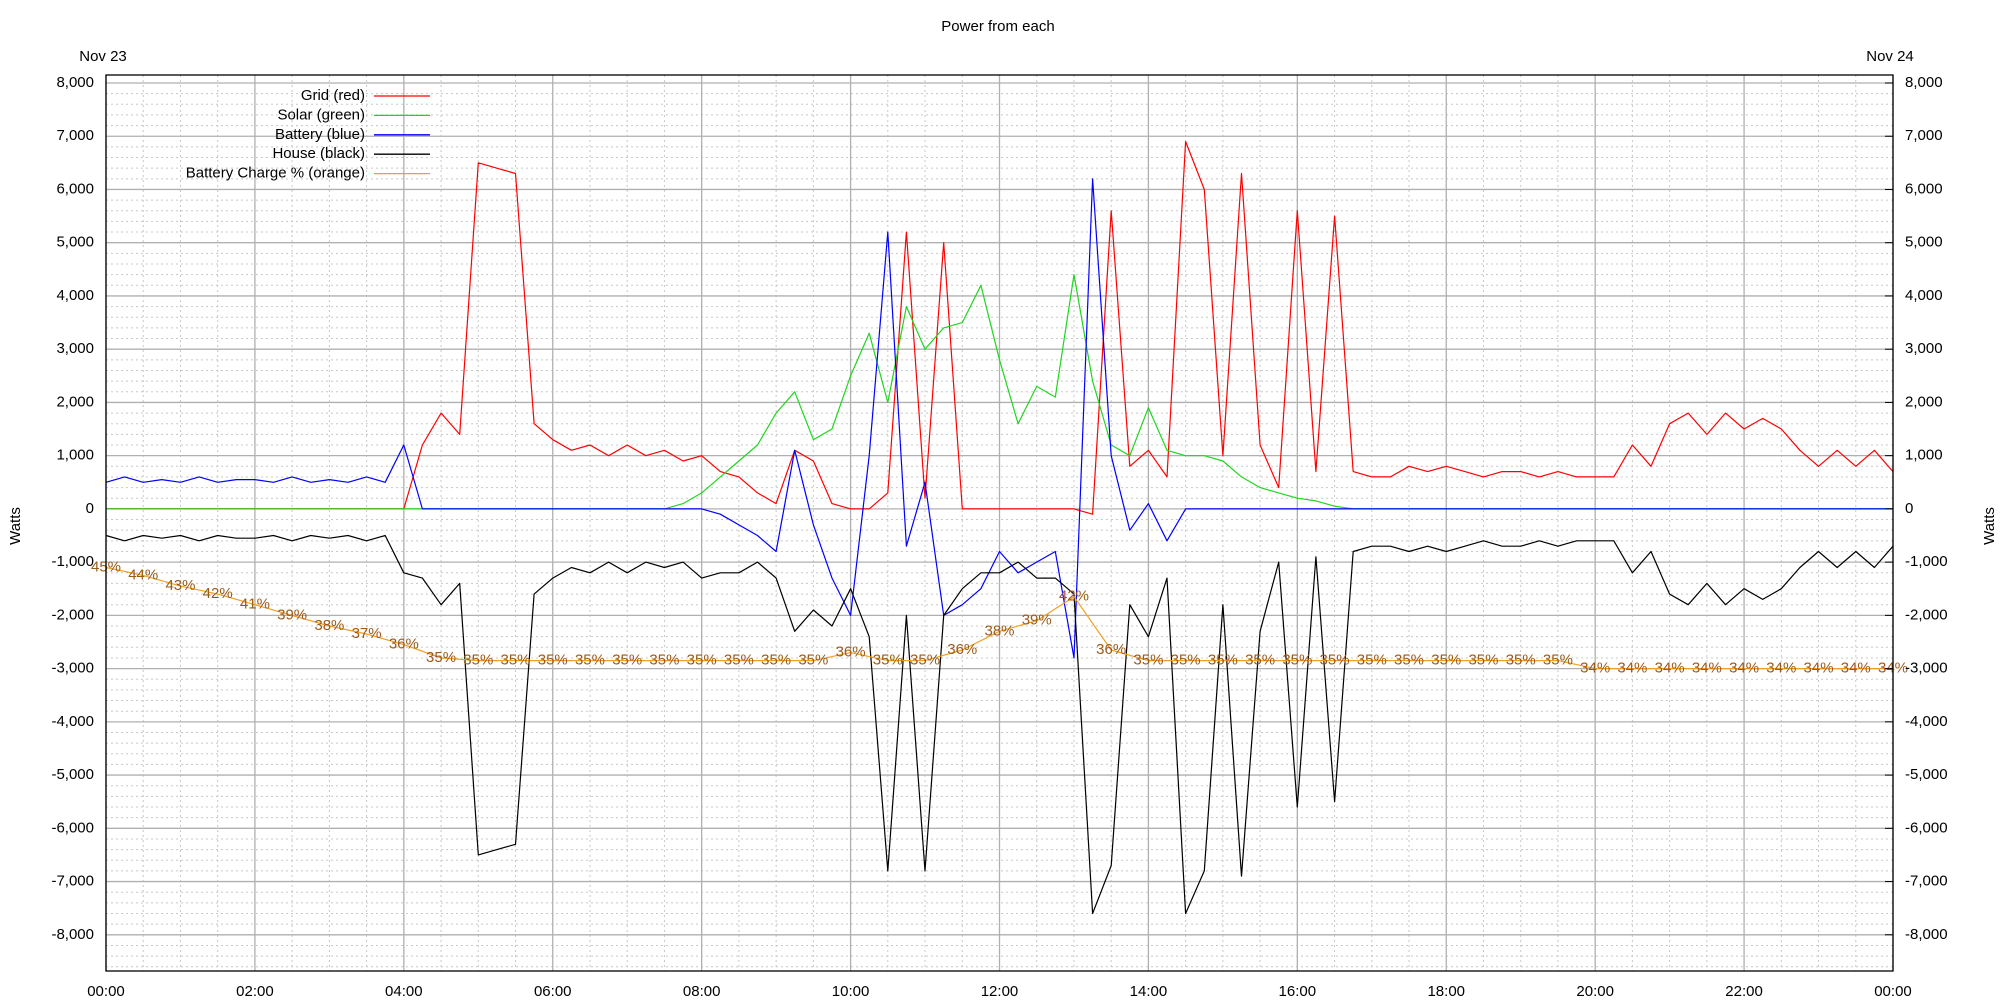 This screenshot has height=1000, width=2000. What do you see at coordinates (997, 26) in the screenshot?
I see `chart-title: Power from each` at bounding box center [997, 26].